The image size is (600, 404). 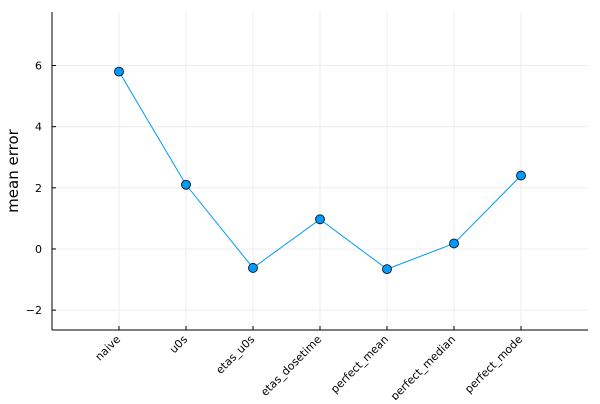 What do you see at coordinates (186, 184) in the screenshot?
I see `data-point-u0s` at bounding box center [186, 184].